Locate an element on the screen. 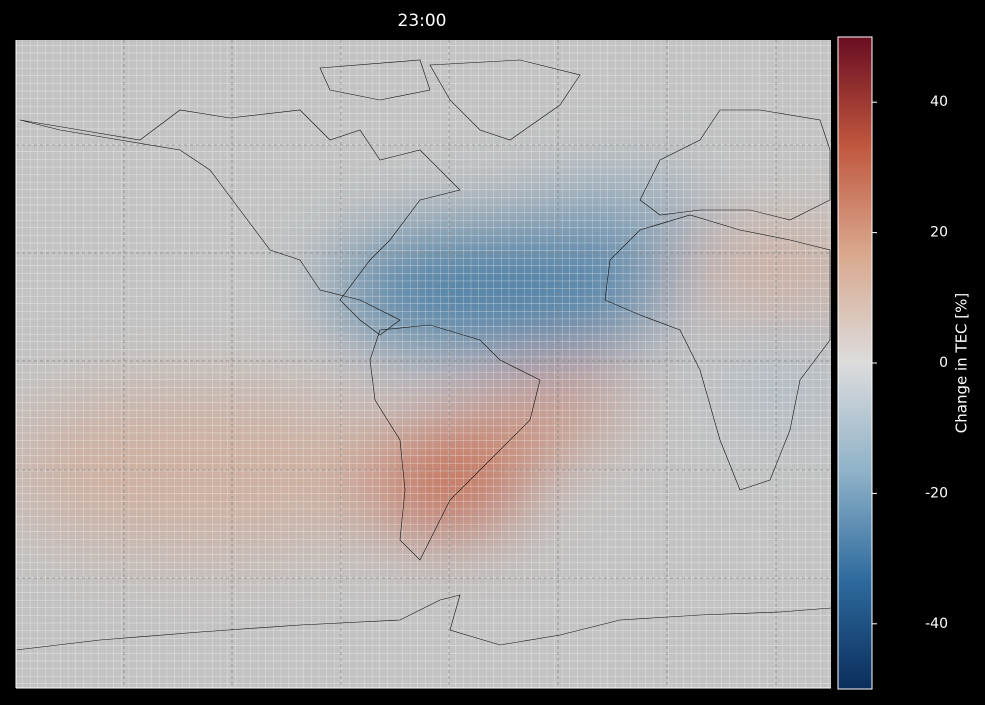  colorbar is located at coordinates (855, 363).